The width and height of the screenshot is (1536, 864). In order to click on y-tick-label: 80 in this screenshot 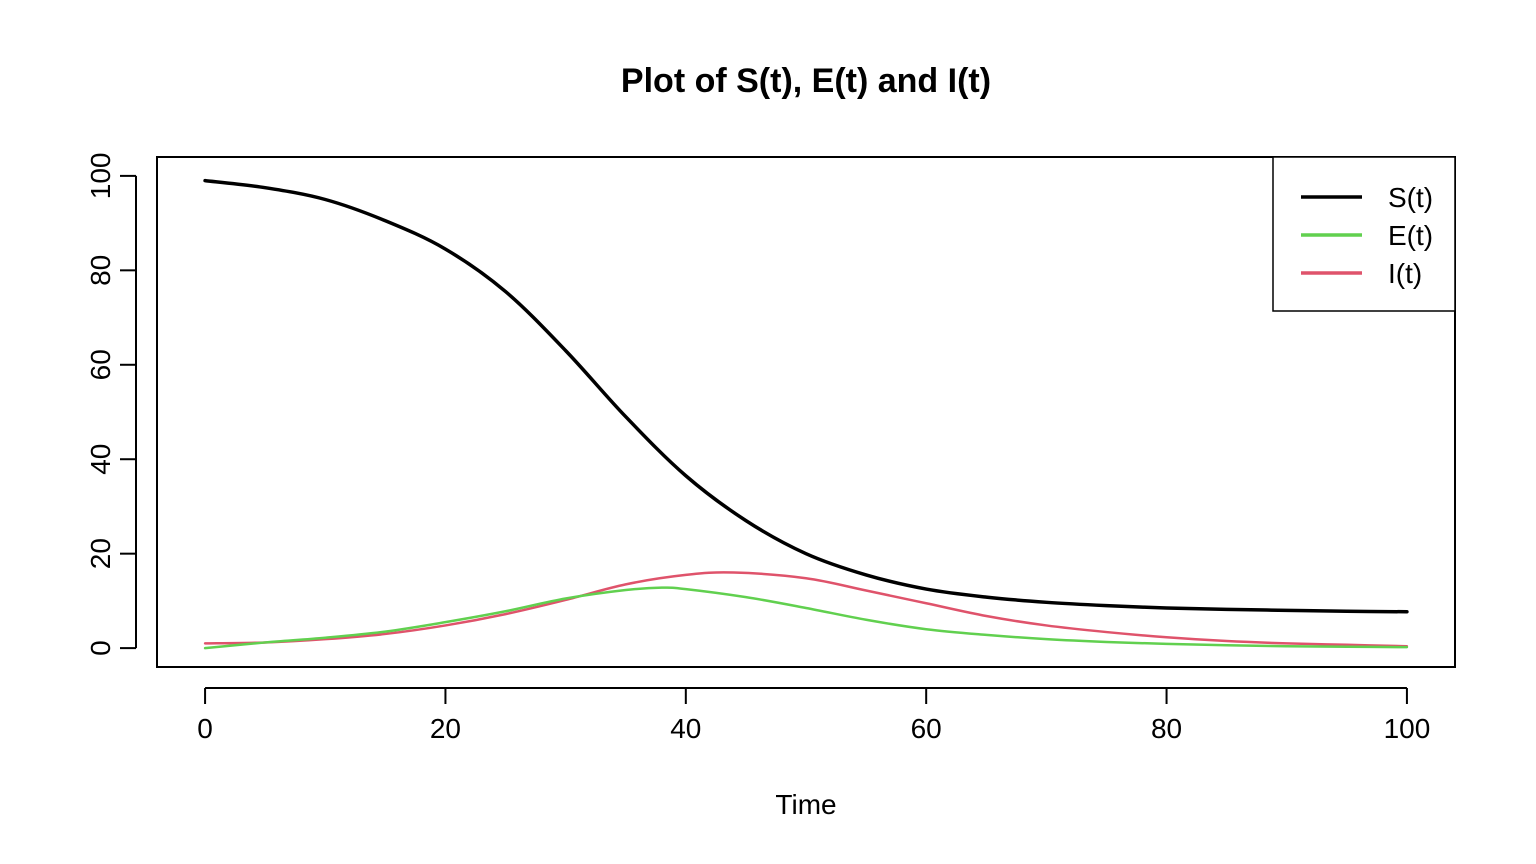, I will do `click(100, 270)`.